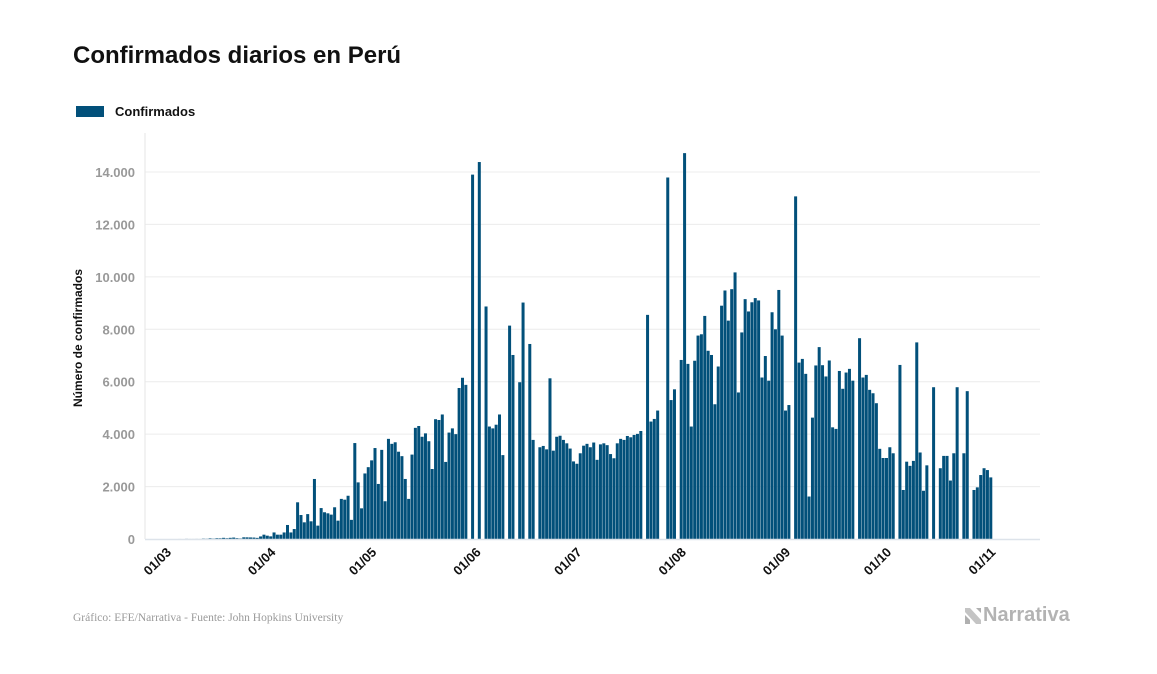  I want to click on y-tick-label: 2.000, so click(118, 487).